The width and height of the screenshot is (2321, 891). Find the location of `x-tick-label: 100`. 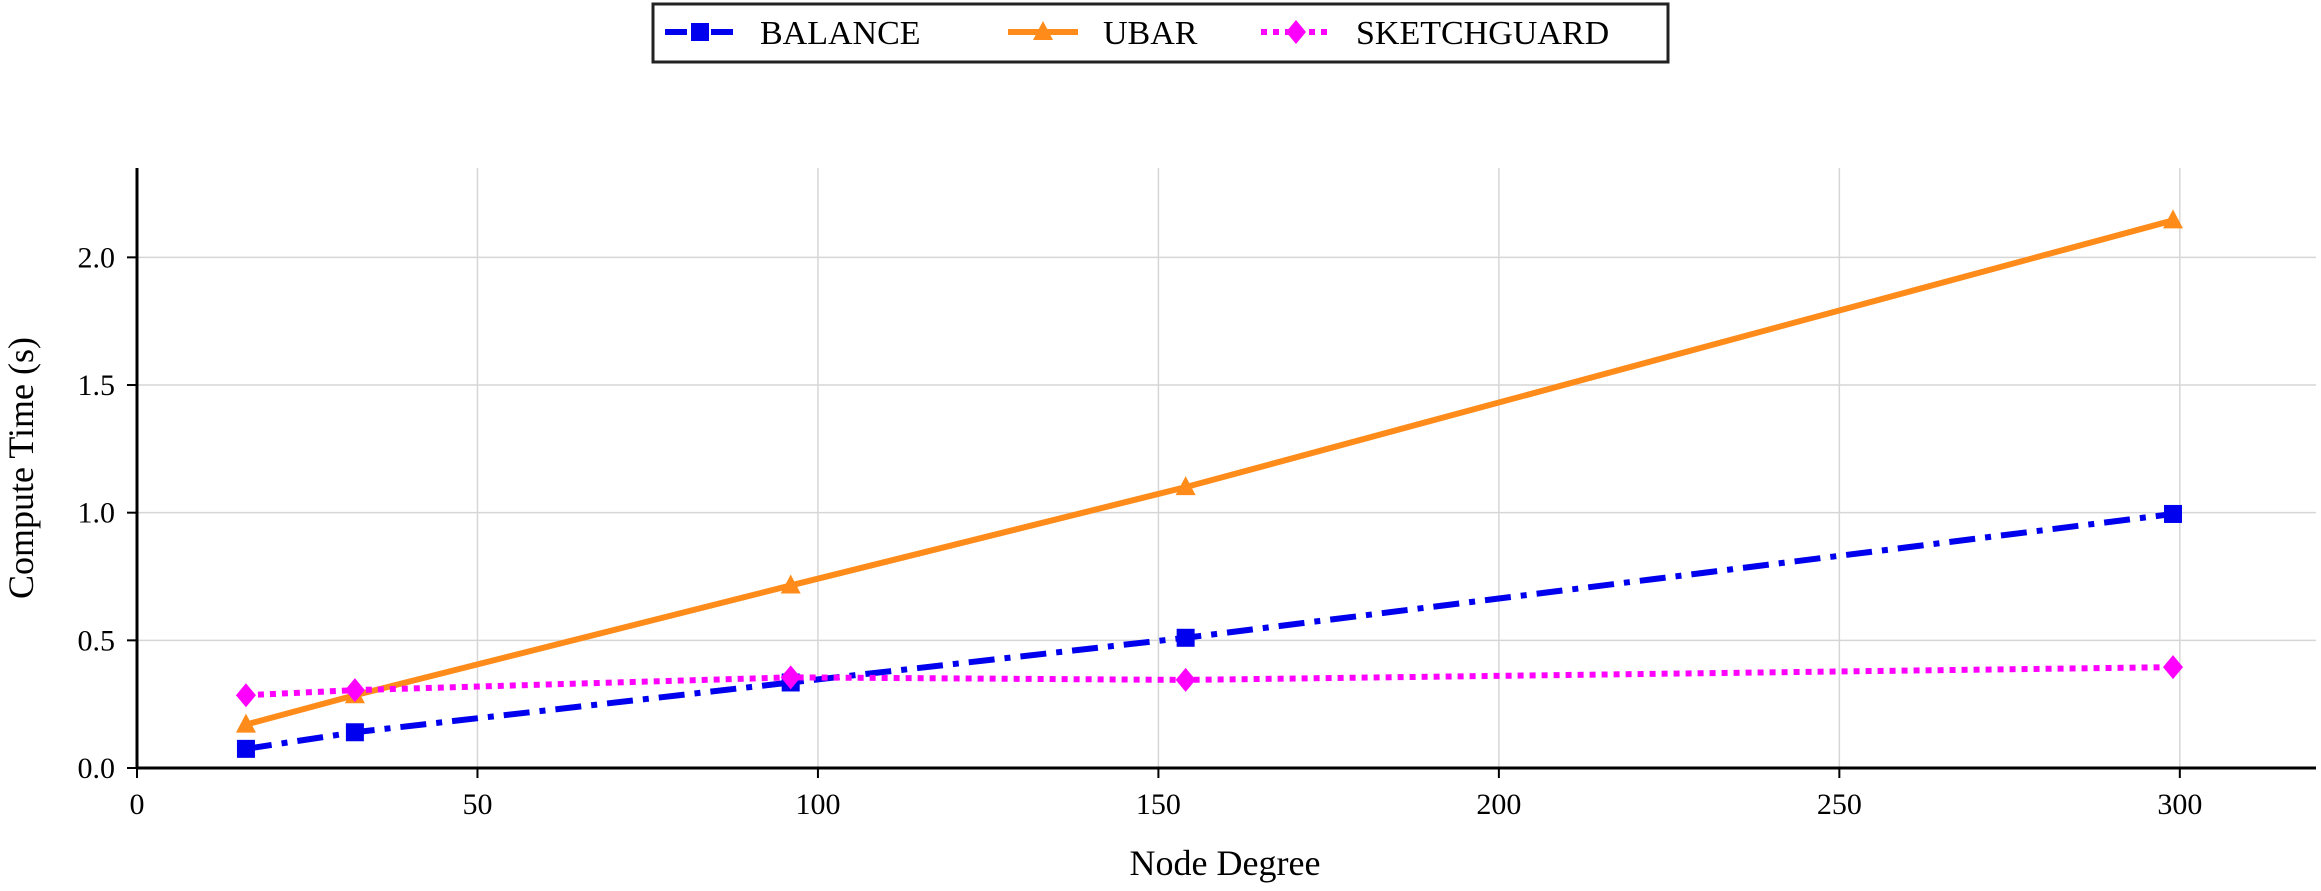

x-tick-label: 100 is located at coordinates (817, 804).